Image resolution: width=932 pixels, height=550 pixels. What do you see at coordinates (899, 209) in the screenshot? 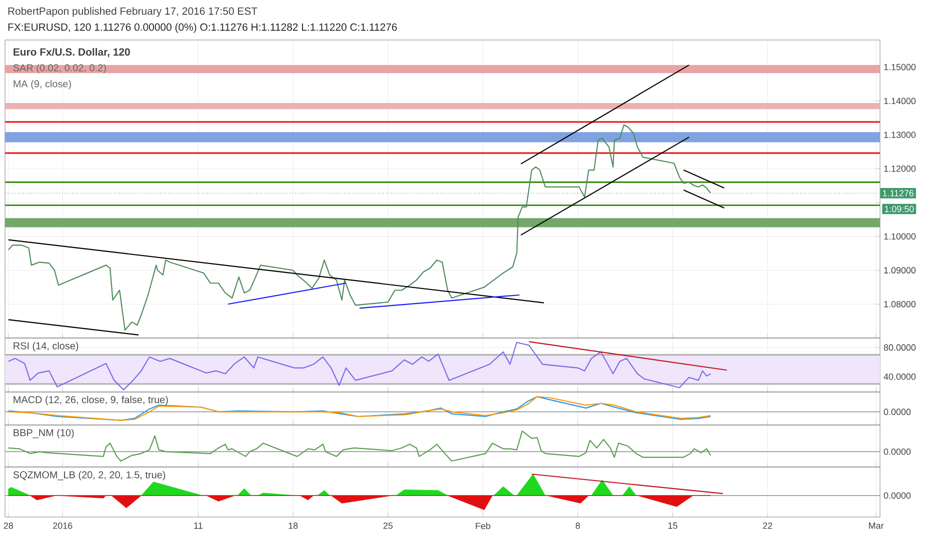
I see `text: 1:09:50` at bounding box center [899, 209].